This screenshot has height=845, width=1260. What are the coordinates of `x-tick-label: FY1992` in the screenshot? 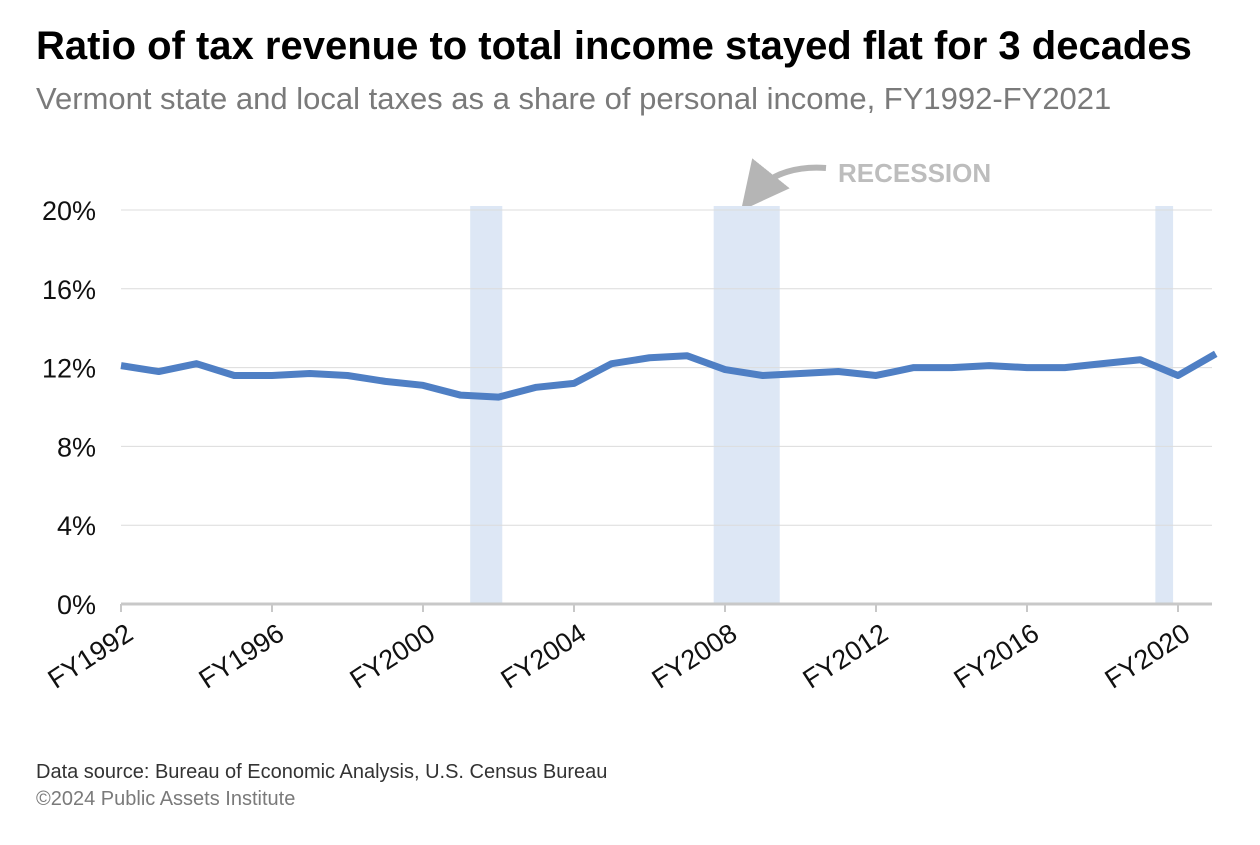 It's located at (91, 656).